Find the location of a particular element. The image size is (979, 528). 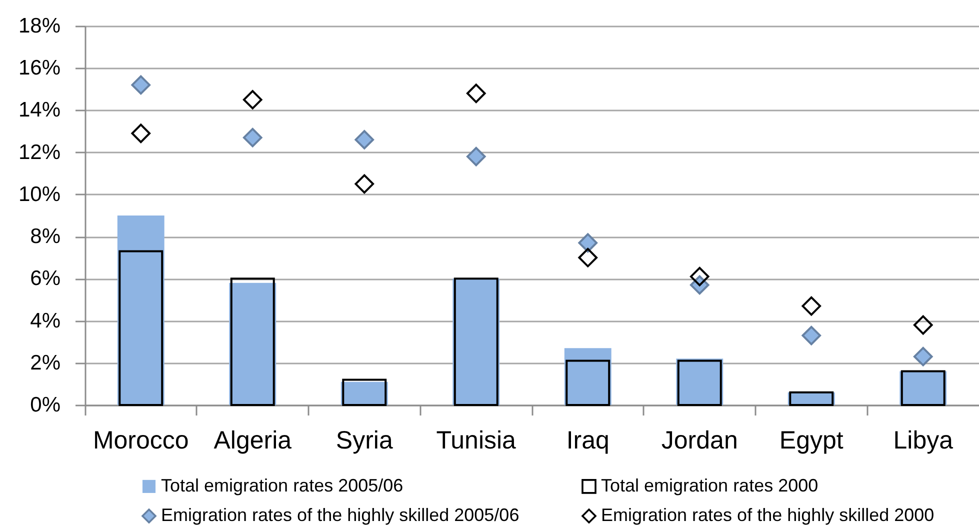

y-tick-label: 0% is located at coordinates (45, 405).